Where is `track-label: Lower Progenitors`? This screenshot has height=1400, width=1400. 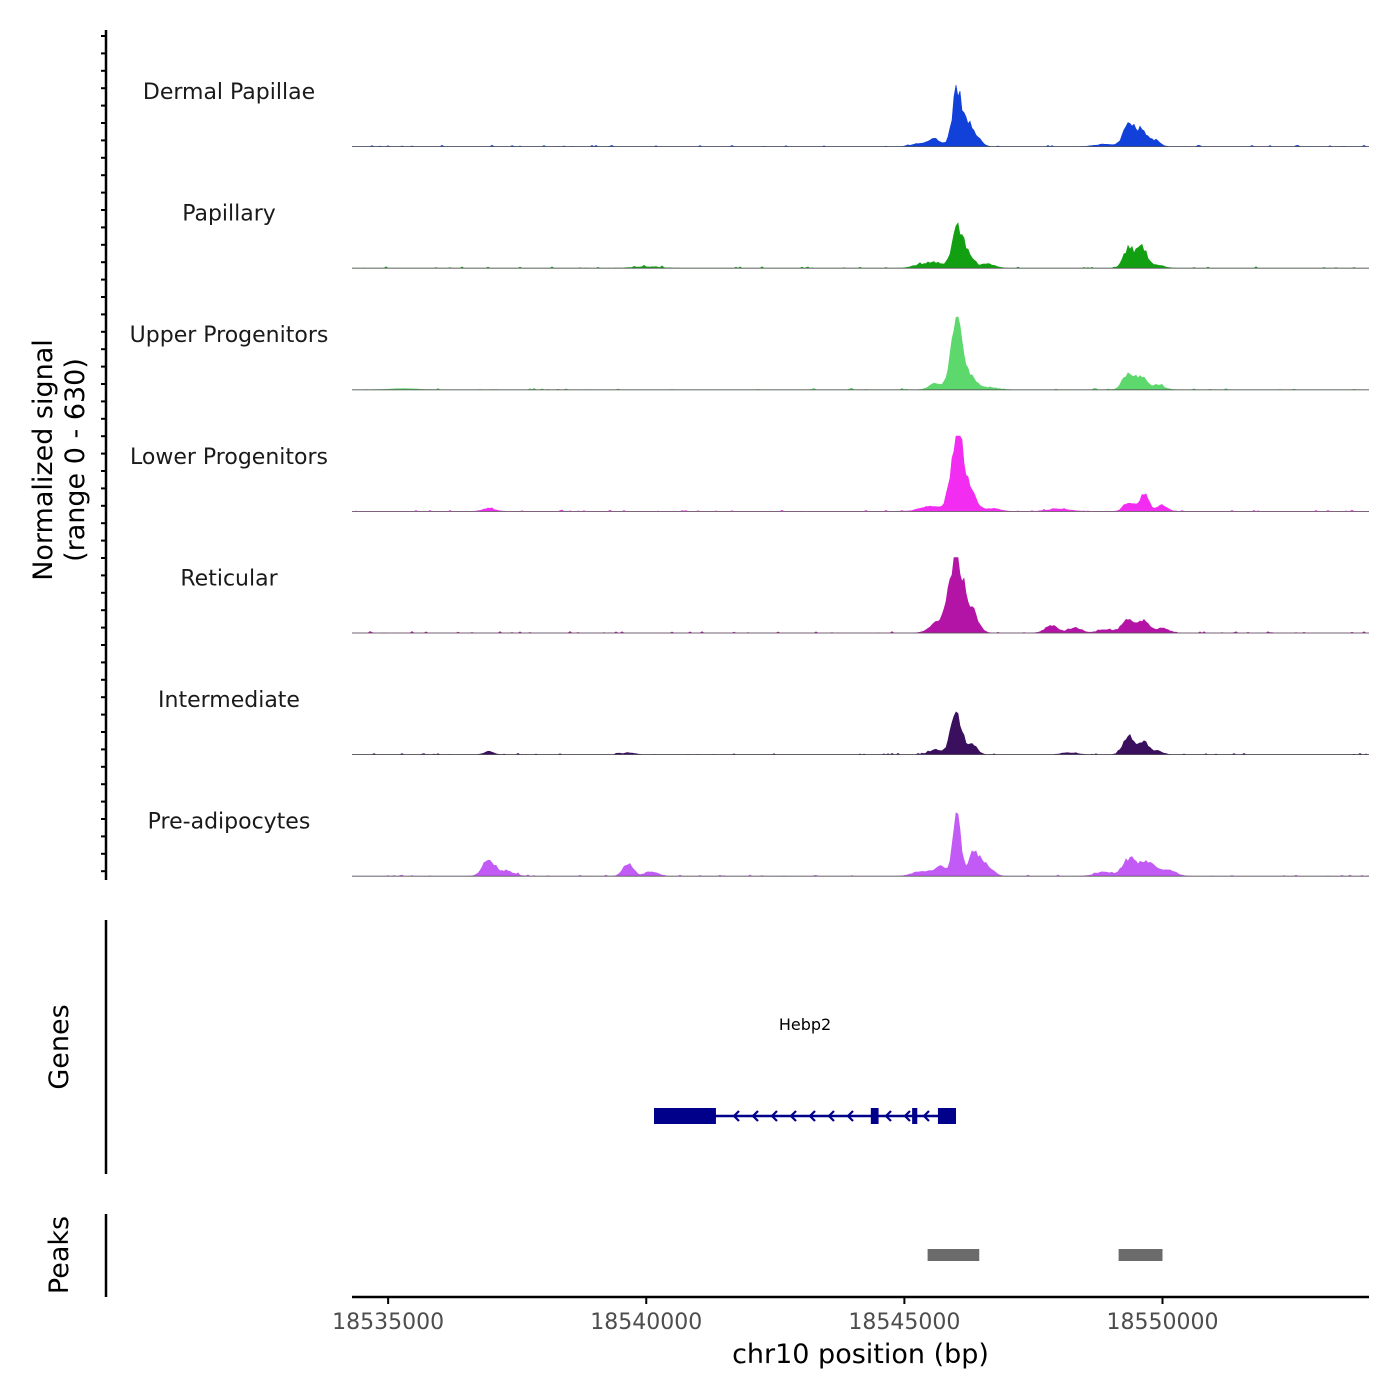 track-label: Lower Progenitors is located at coordinates (229, 457).